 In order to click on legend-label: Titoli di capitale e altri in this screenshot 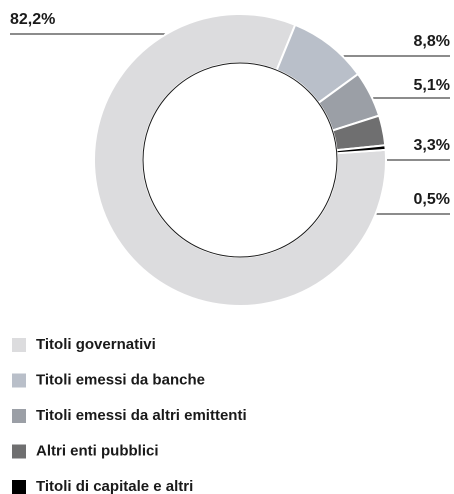, I will do `click(114, 486)`.